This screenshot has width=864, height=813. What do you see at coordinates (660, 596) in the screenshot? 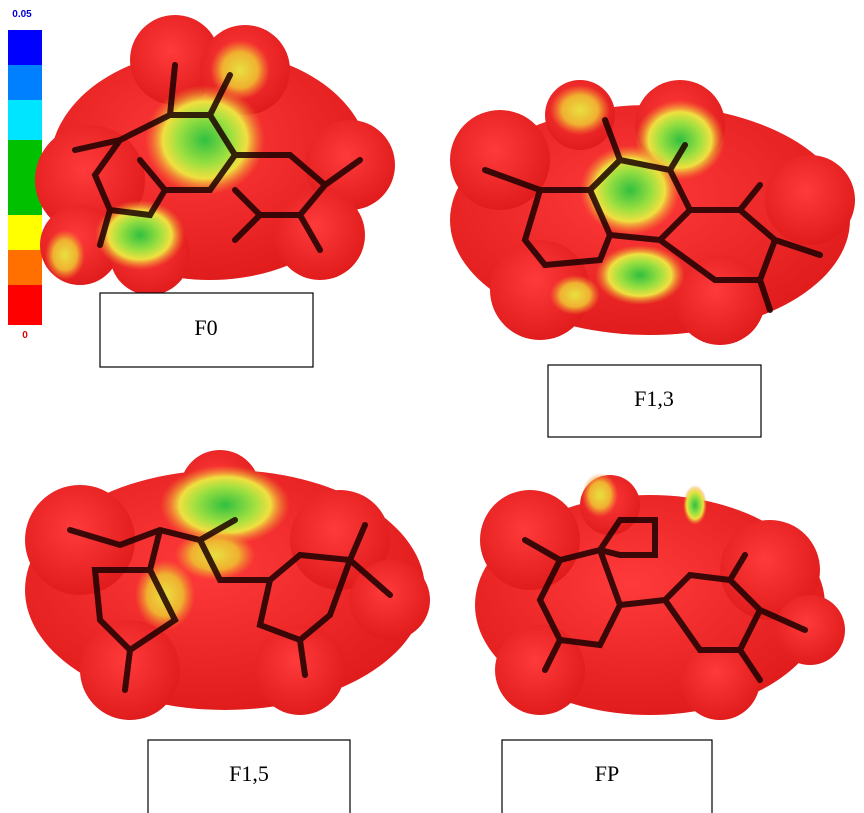
I see `molecule-fp` at bounding box center [660, 596].